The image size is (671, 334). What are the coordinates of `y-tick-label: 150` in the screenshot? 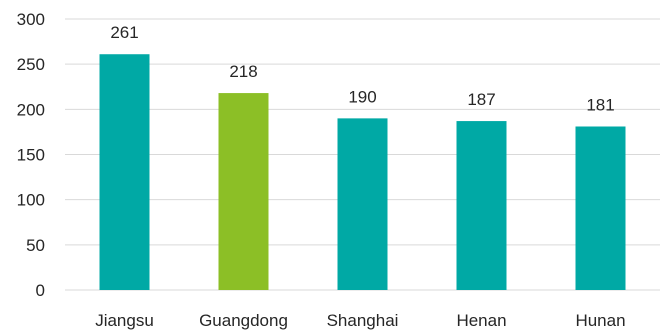 It's located at (31, 155).